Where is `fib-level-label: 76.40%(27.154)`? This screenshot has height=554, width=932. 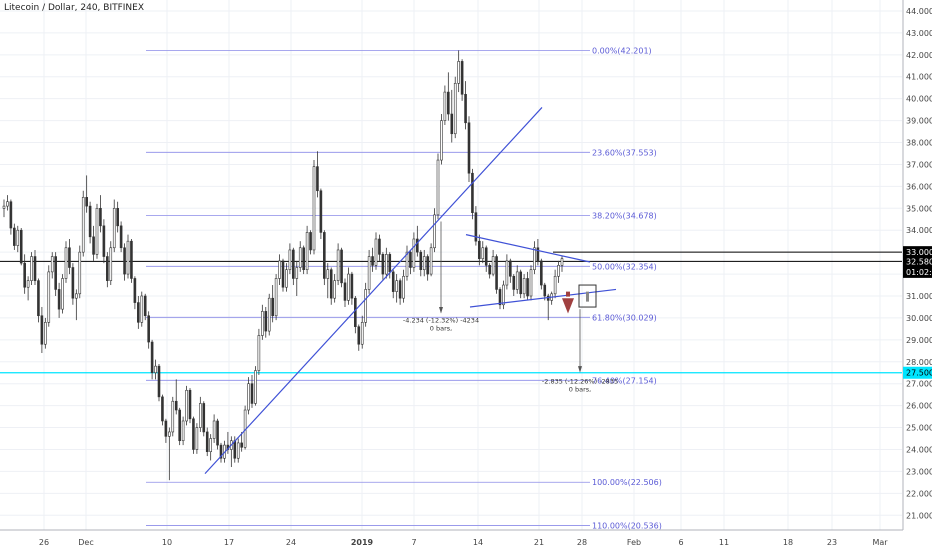 fib-level-label: 76.40%(27.154) is located at coordinates (624, 380).